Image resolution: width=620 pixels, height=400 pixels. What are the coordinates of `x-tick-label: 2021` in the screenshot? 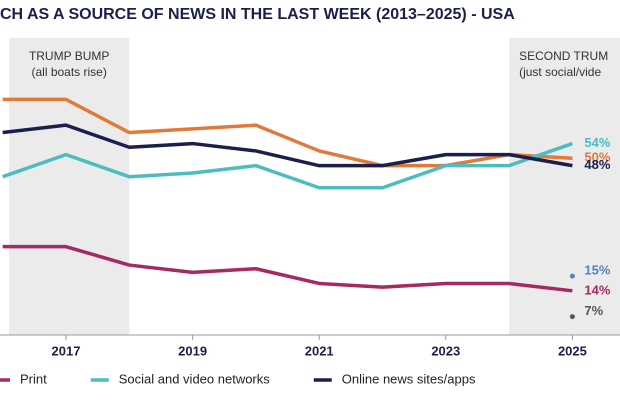 It's located at (319, 350).